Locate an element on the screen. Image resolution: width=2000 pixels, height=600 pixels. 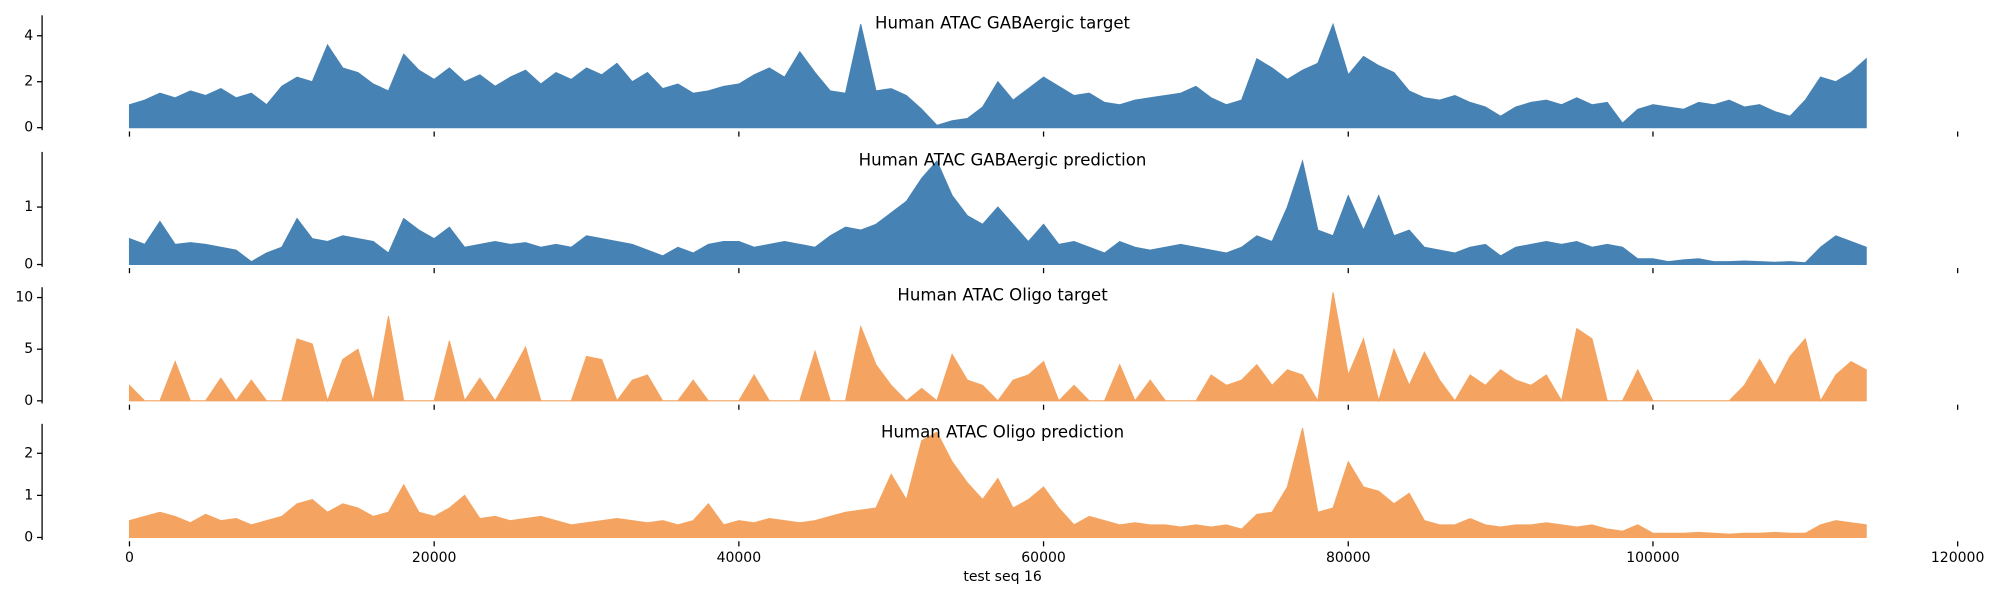
x-tick-label: 80000 is located at coordinates (1348, 558).